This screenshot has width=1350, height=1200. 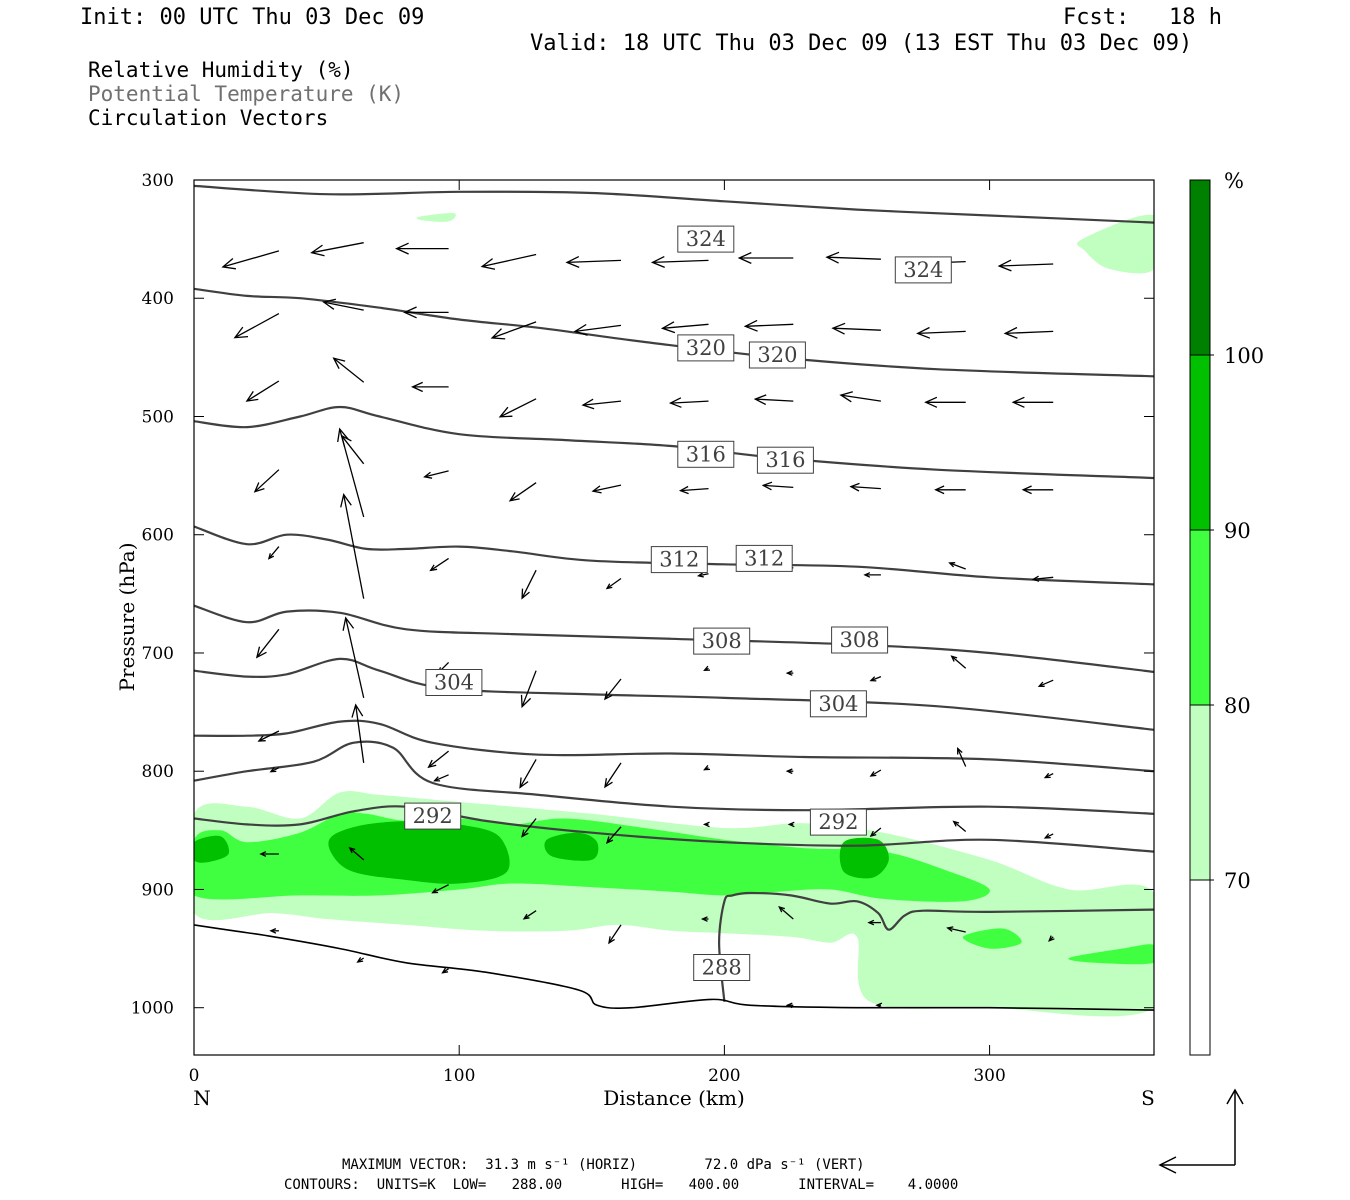 What do you see at coordinates (674, 1098) in the screenshot?
I see `x-axis-title: Distance (km)` at bounding box center [674, 1098].